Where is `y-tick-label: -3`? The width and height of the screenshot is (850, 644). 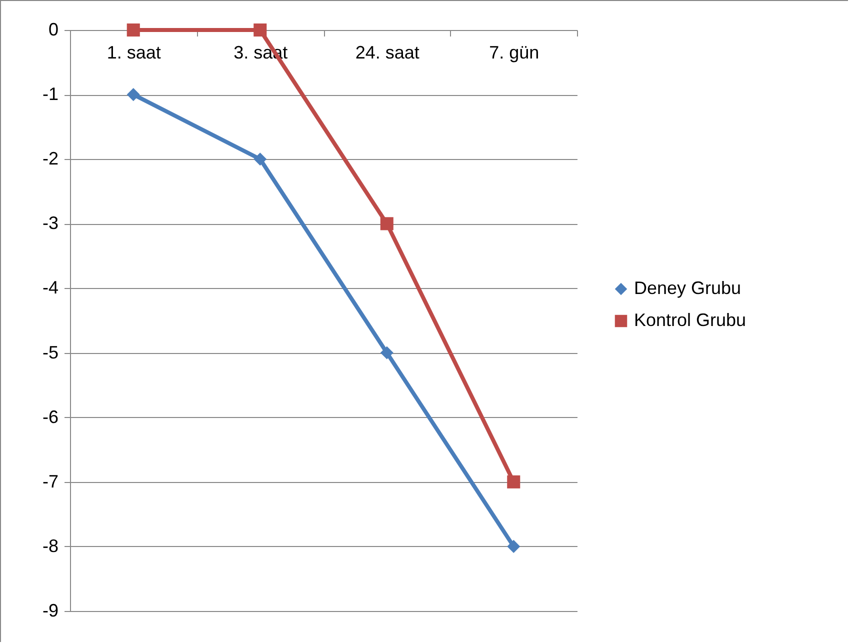
y-tick-label: -3 is located at coordinates (50, 223).